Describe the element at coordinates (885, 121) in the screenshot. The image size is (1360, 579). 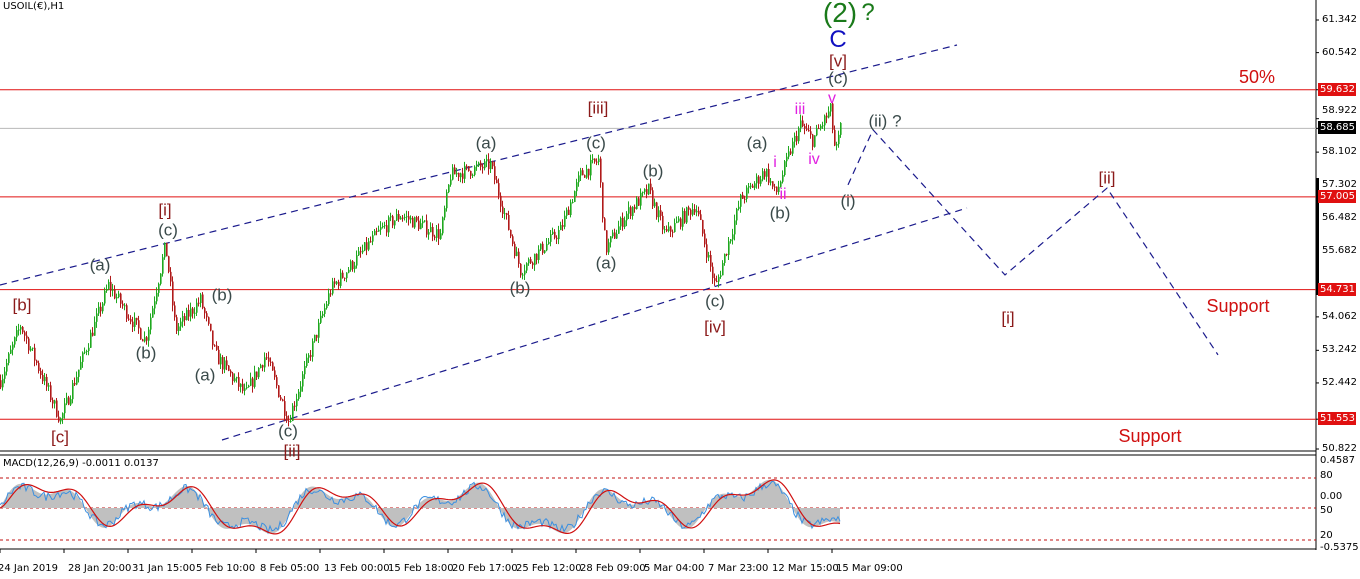
I see `wave-label: (ii) ?` at that location.